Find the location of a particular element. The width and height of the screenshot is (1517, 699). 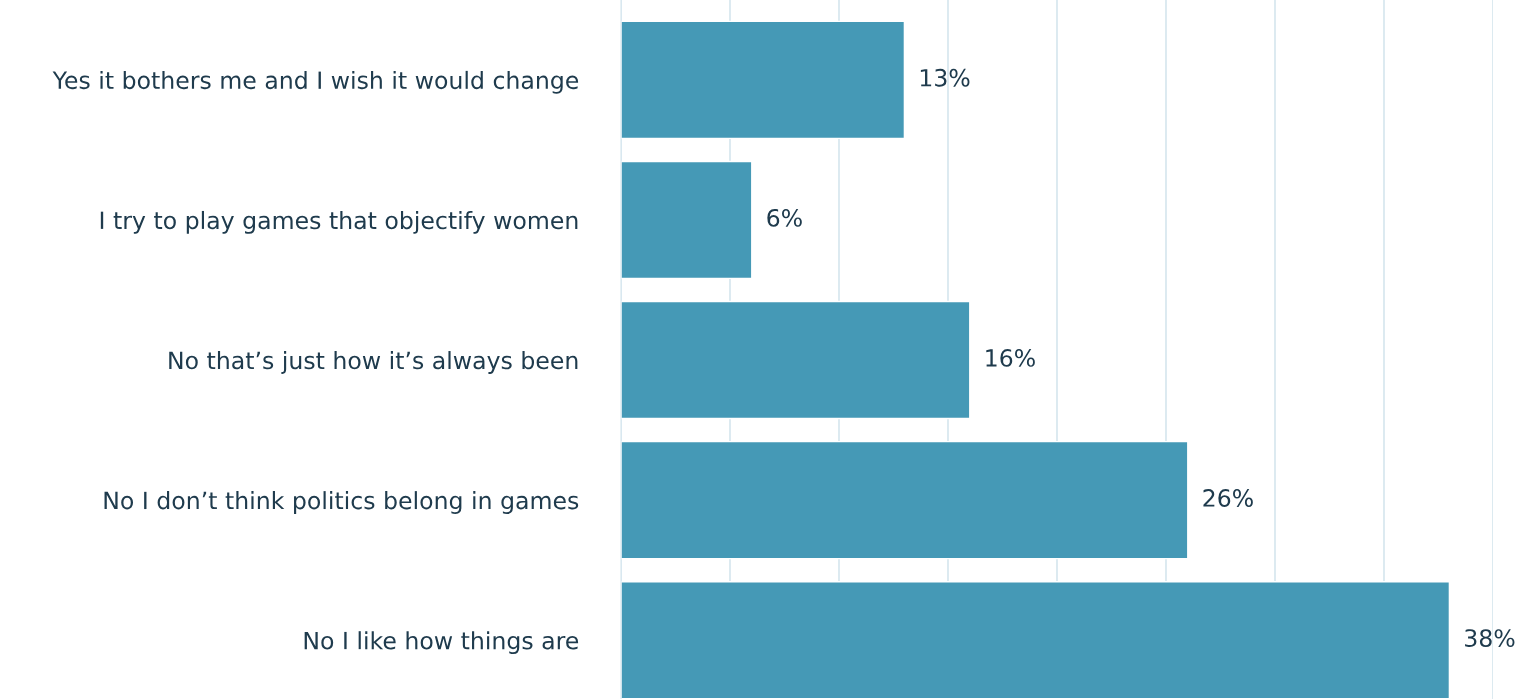

y-tick-label: I try to play games that objectify women is located at coordinates (339, 222).